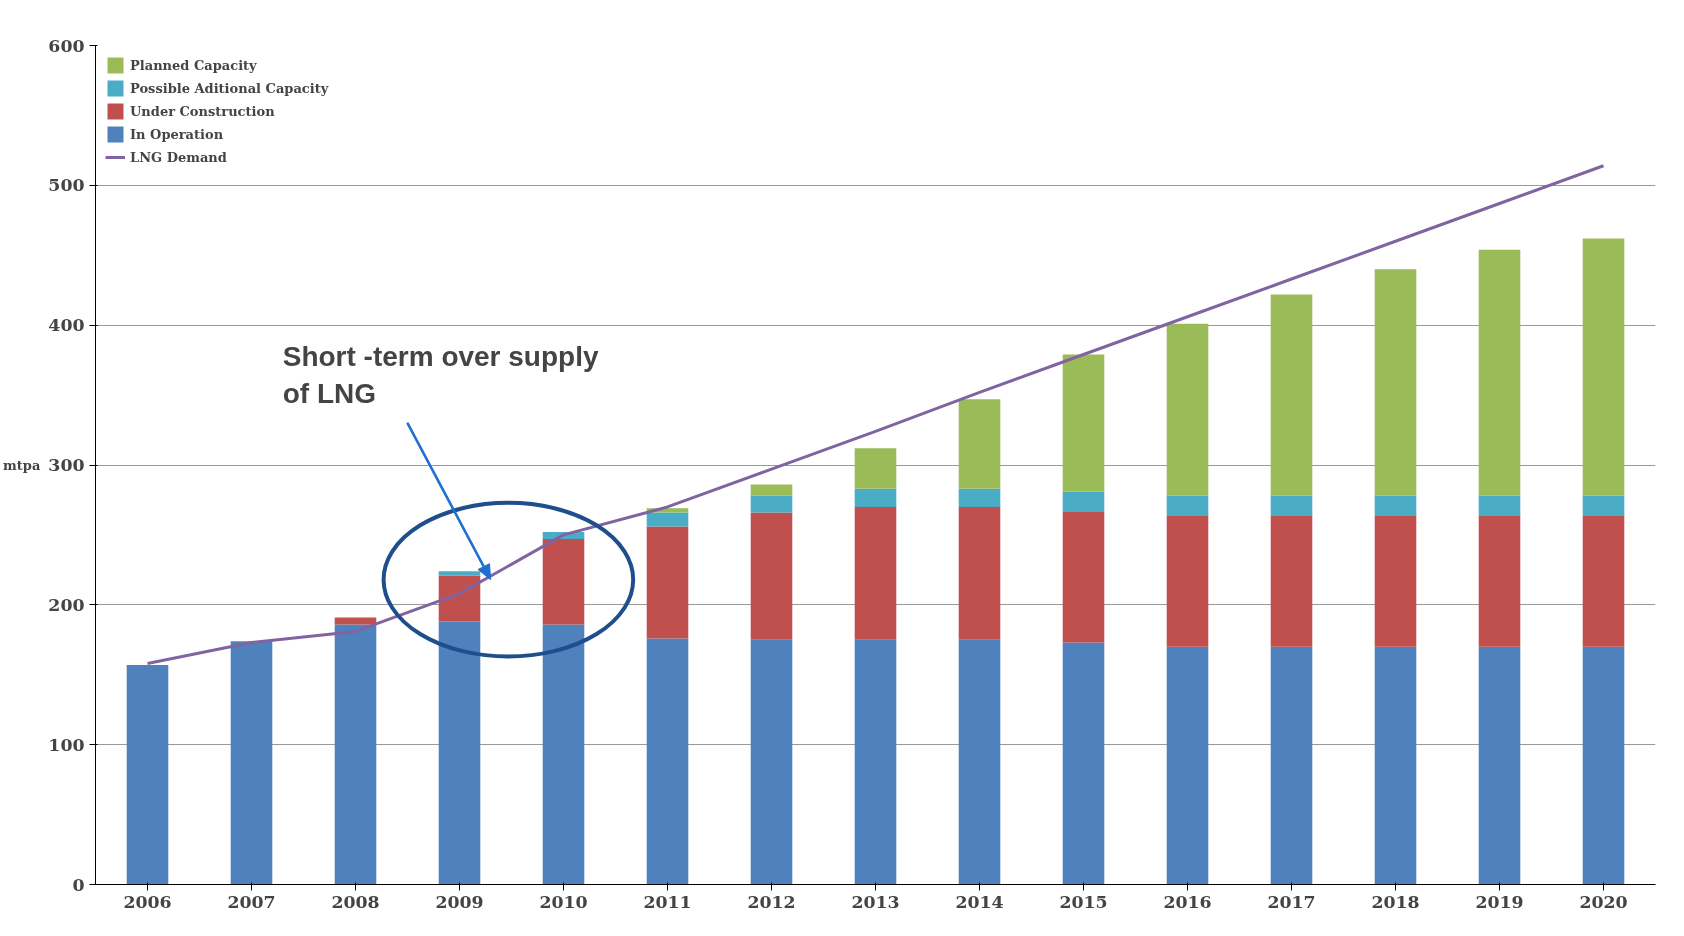 The height and width of the screenshot is (936, 1684). I want to click on legend-label: Planned Capacity, so click(193, 65).